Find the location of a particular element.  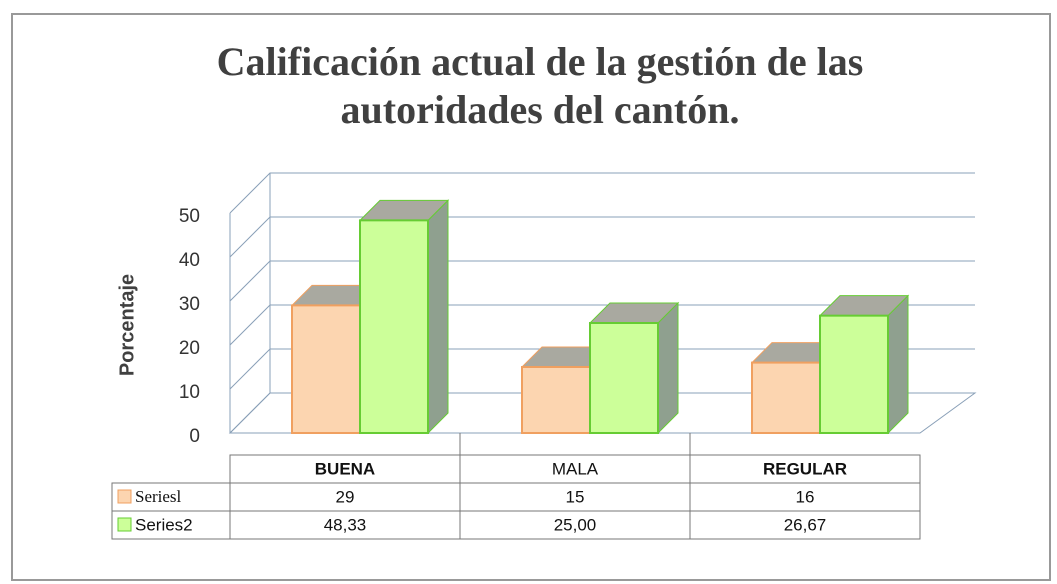

data-label: 25,00 is located at coordinates (575, 524).